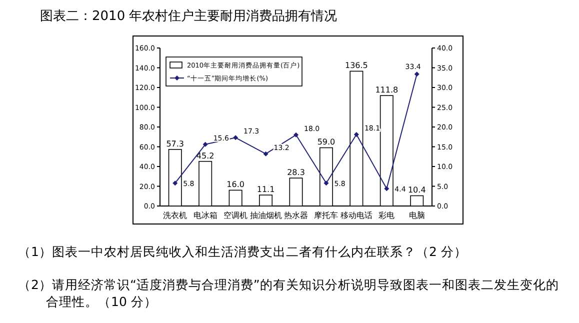  Describe the element at coordinates (236, 215) in the screenshot. I see `x-tick-label: 空调机` at that location.